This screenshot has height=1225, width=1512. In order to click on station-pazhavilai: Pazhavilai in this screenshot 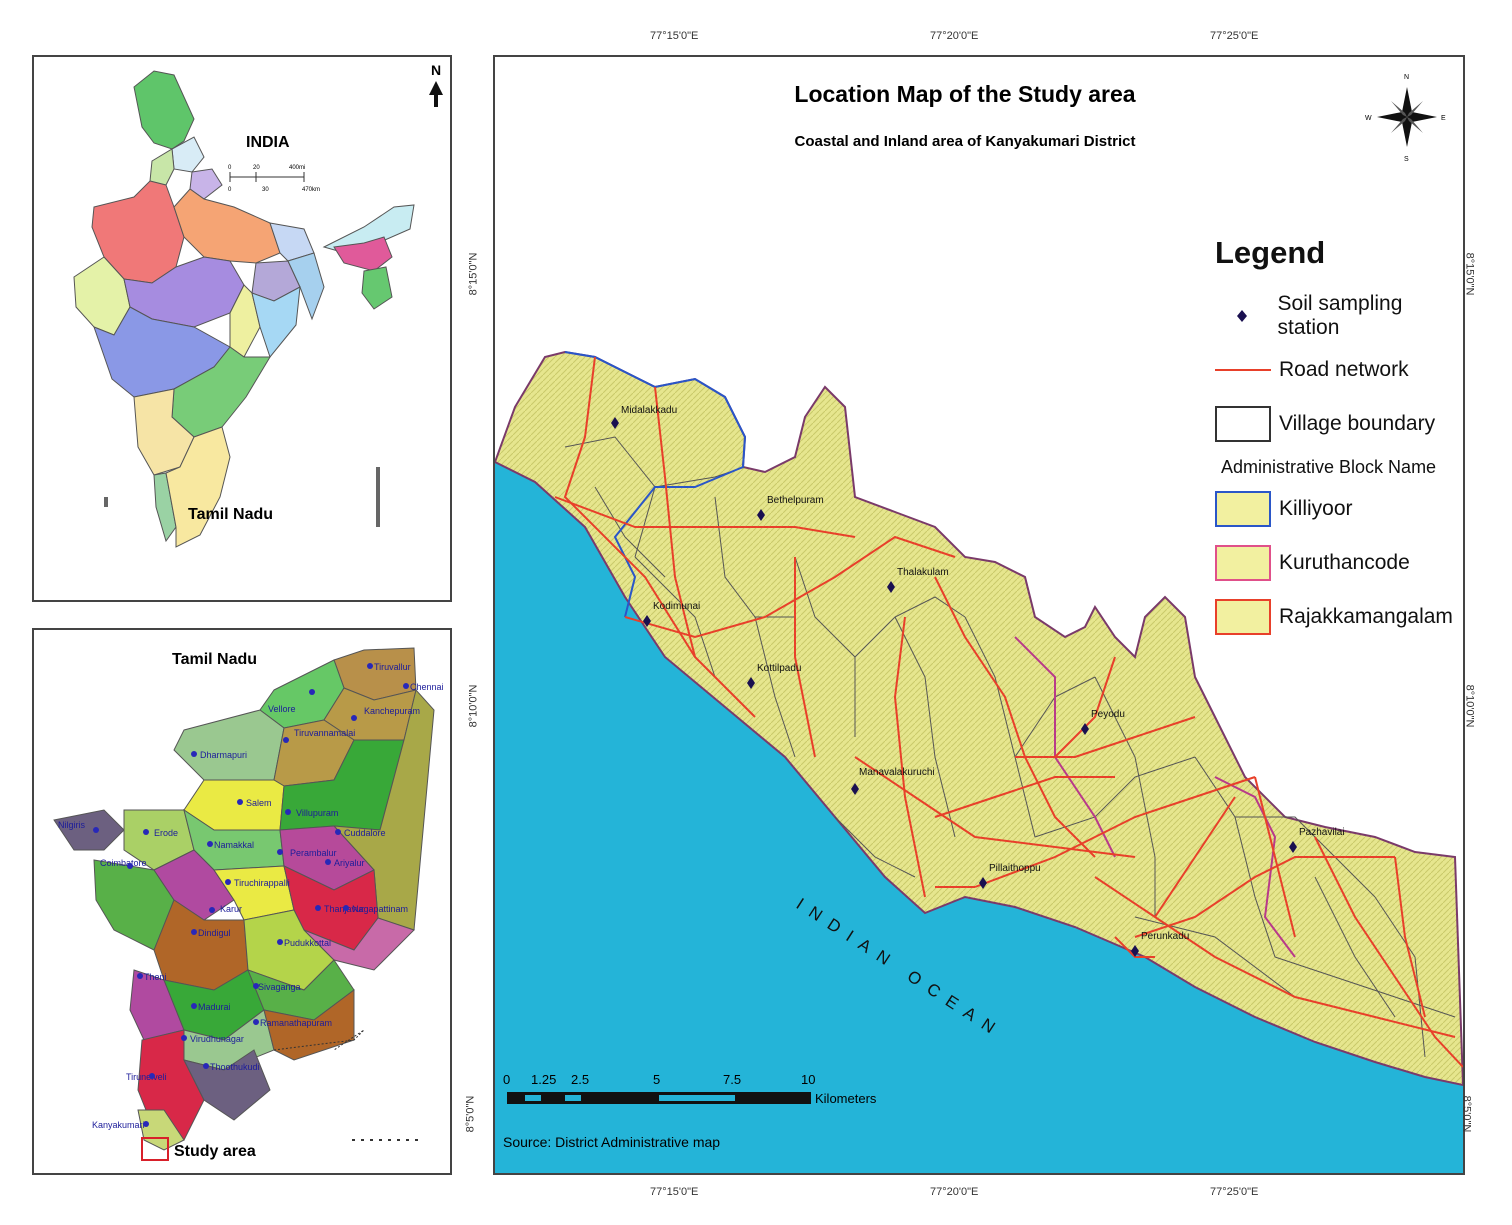, I will do `click(1317, 840)`.